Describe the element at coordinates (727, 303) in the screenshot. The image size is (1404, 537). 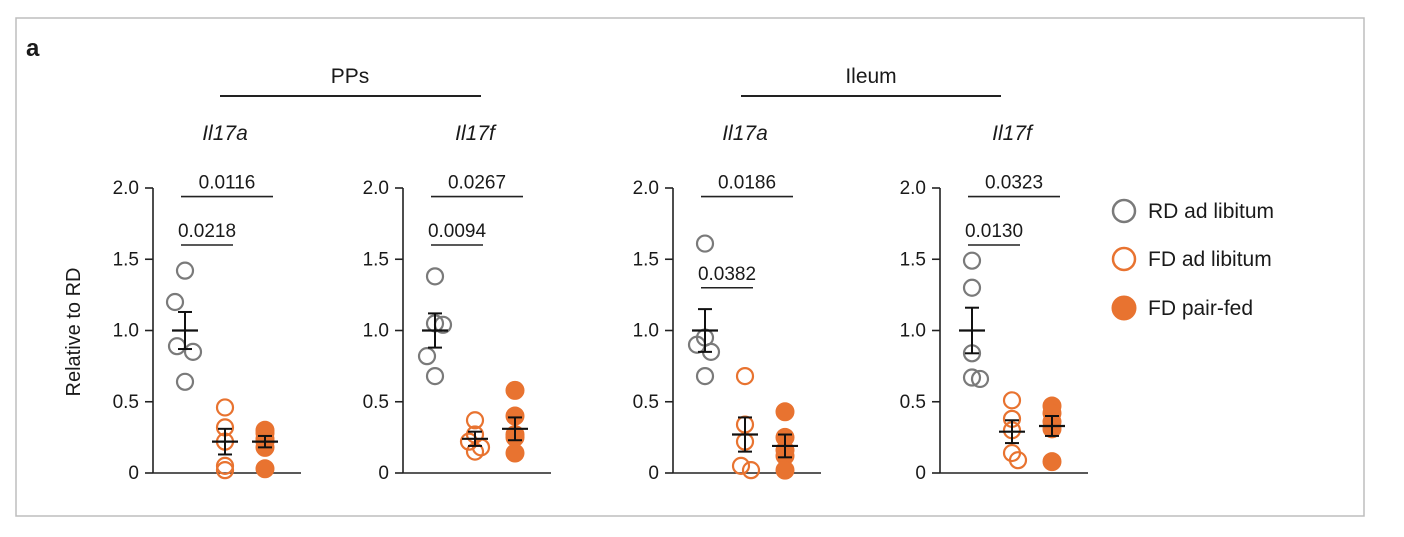
I see `panel-3: Il17a 0 0.5 1.0 1.5 2.0 0.0382 0.0186` at that location.